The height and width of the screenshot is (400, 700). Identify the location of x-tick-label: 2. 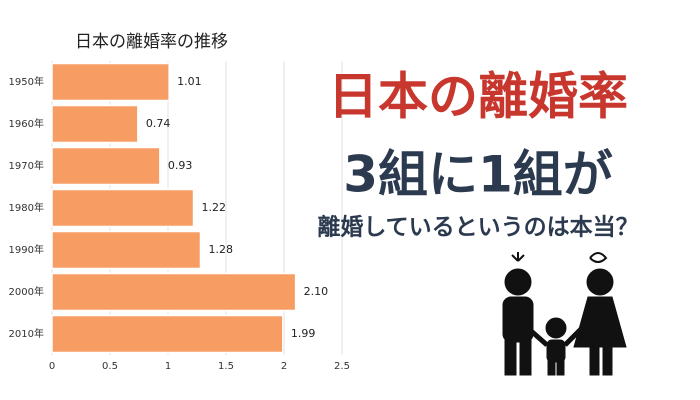
(284, 366).